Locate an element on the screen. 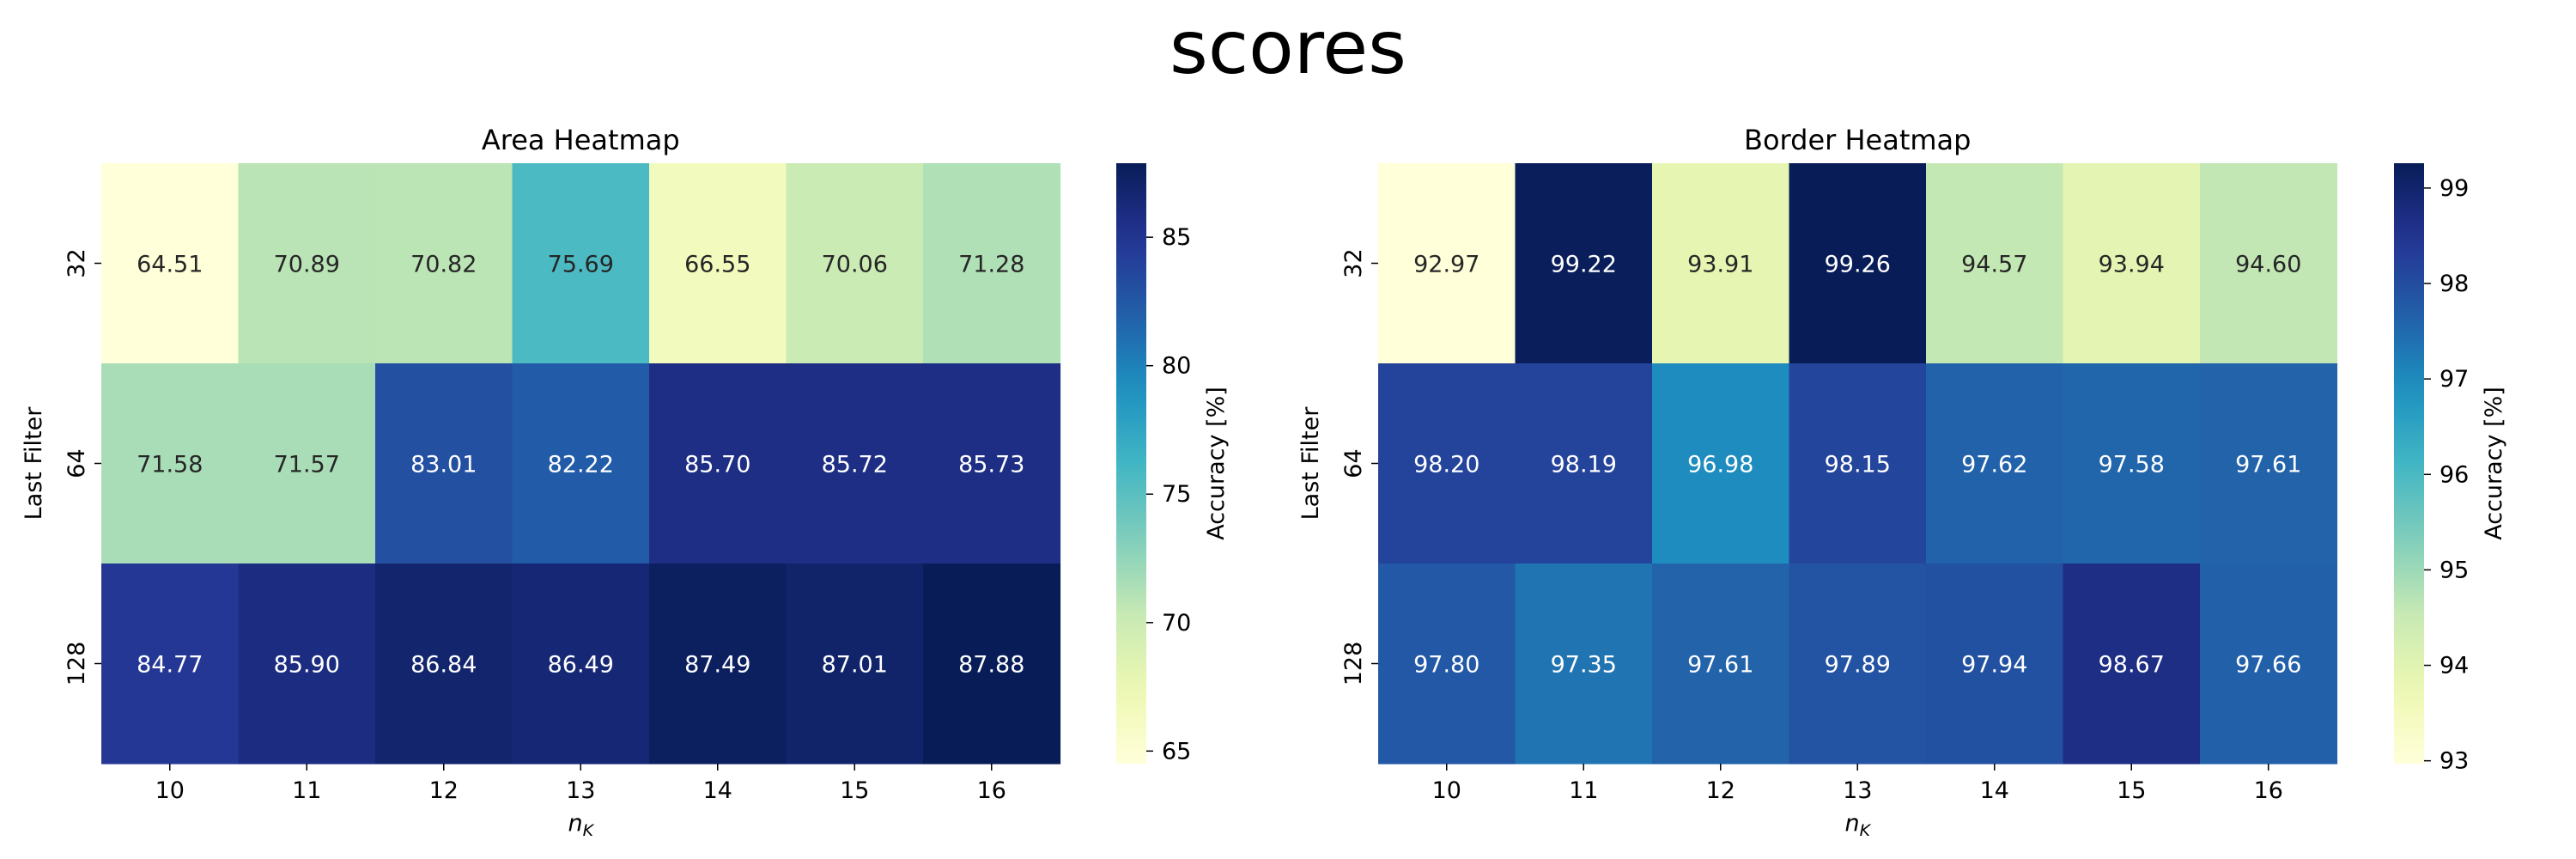  colorbar-tick-label: 85 is located at coordinates (1177, 238).